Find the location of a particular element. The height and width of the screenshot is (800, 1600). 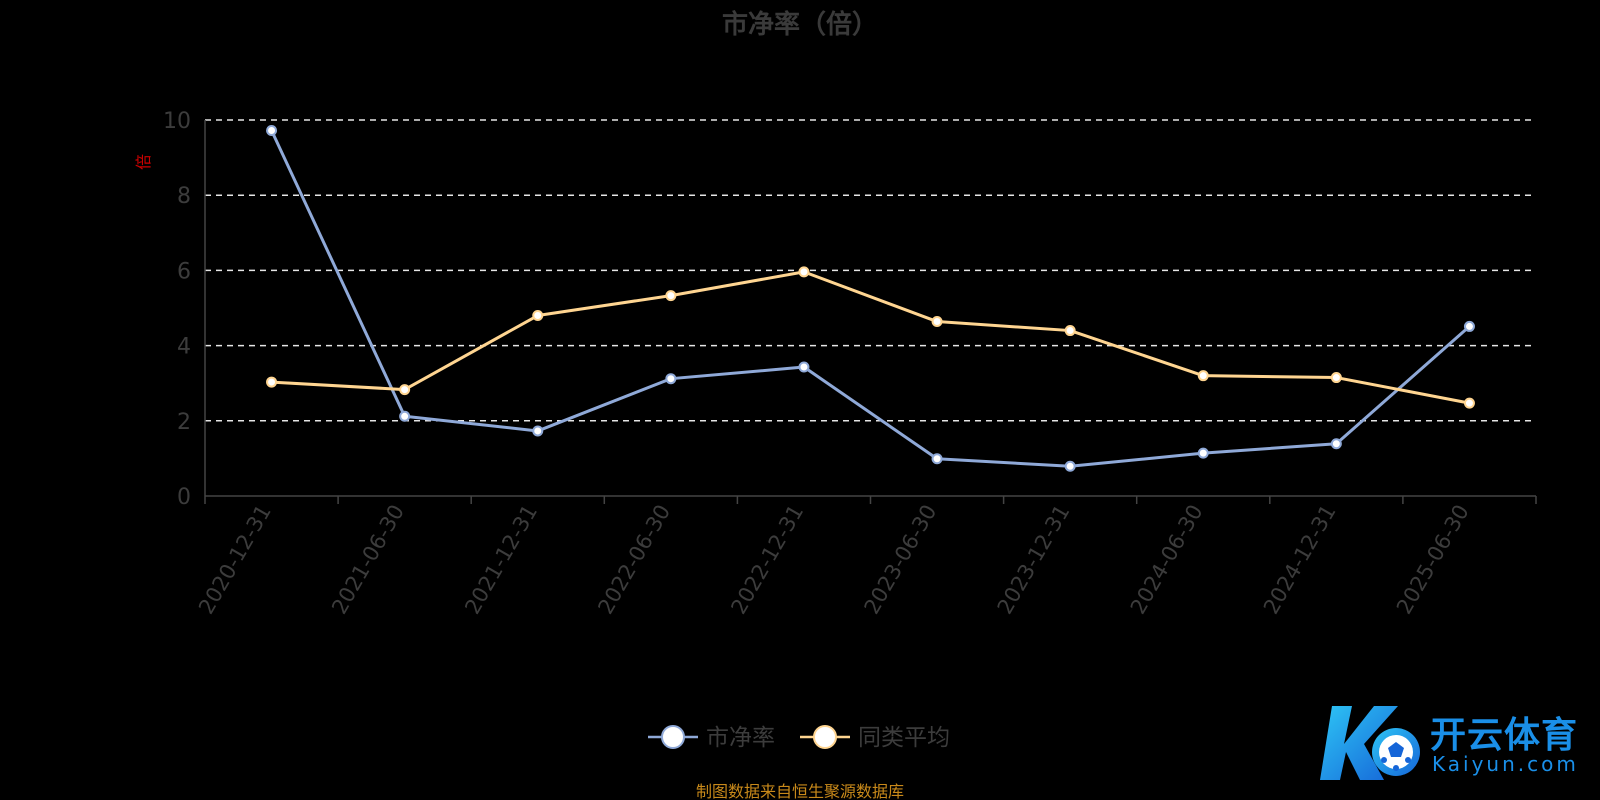

source-note: 制图数据来自恒生聚源数据库 is located at coordinates (799, 791).